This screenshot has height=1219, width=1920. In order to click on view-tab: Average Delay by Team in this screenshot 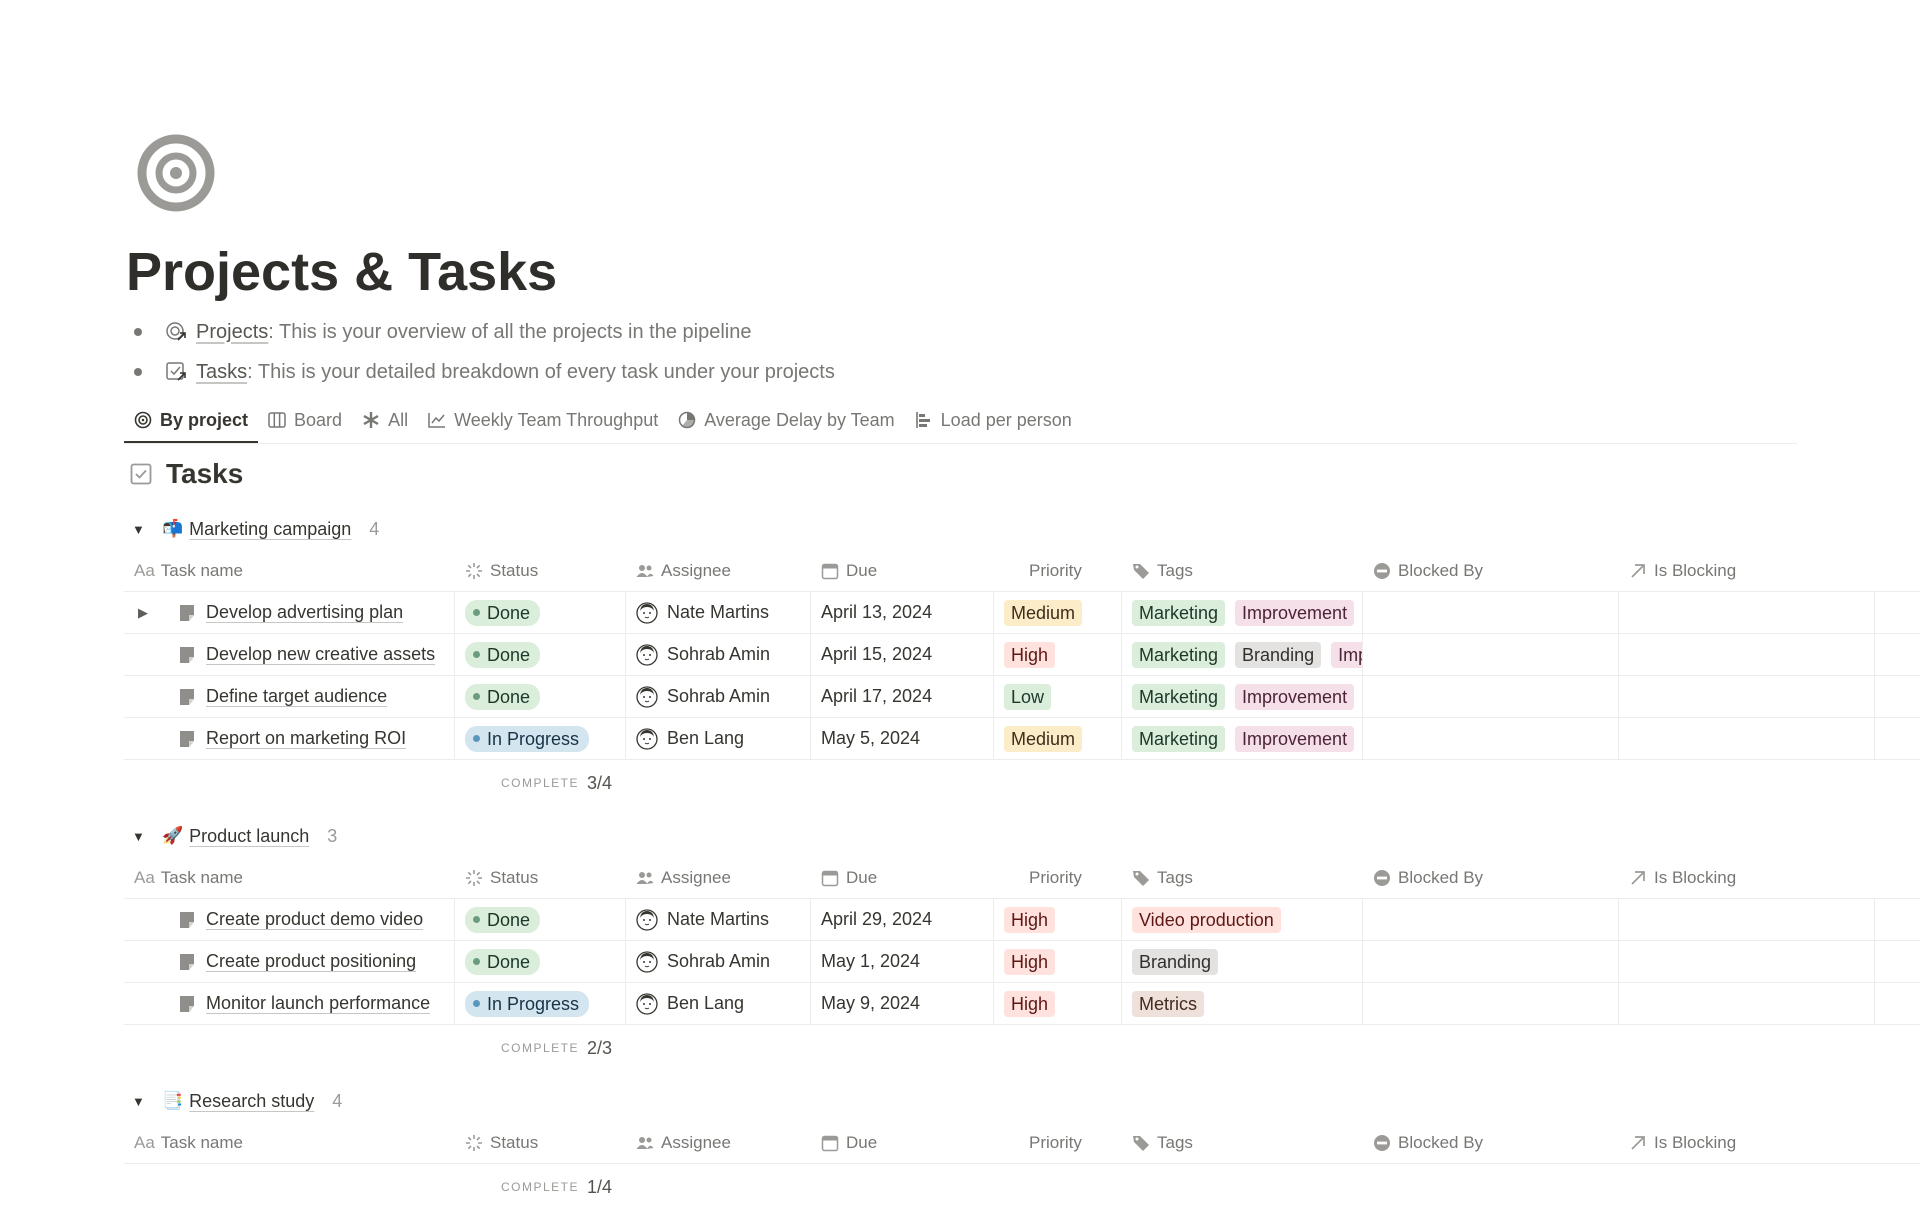, I will do `click(786, 420)`.